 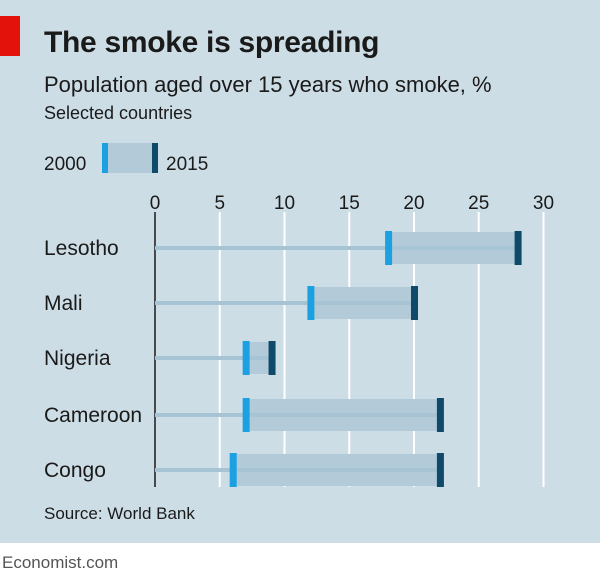 I want to click on row-congo: Congo, so click(x=244, y=470).